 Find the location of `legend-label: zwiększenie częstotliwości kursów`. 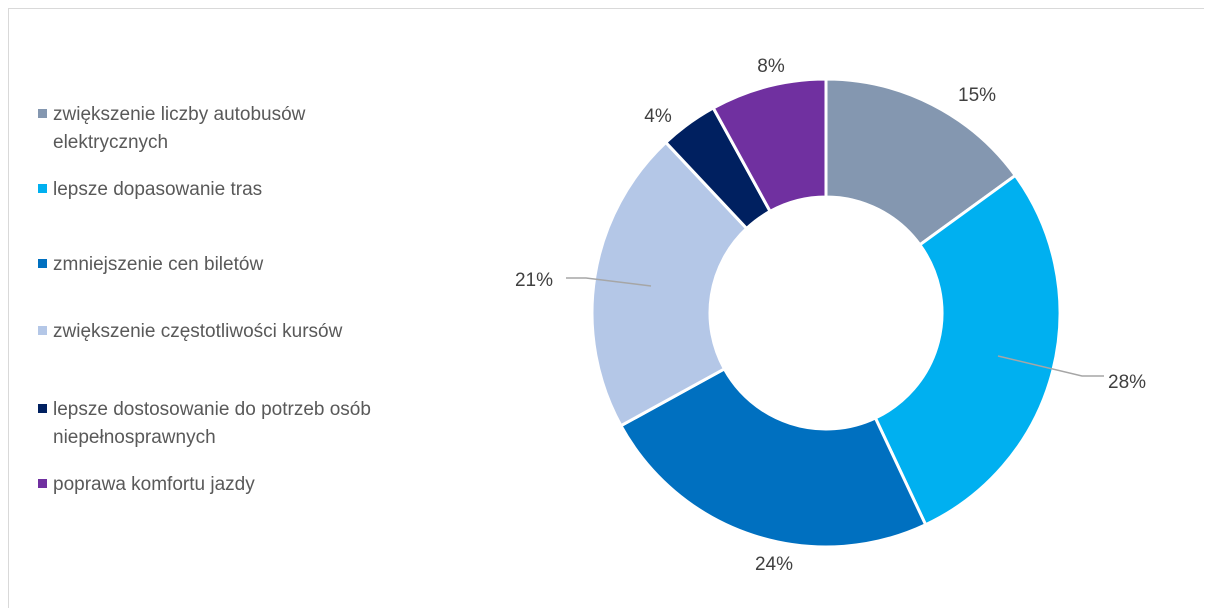

legend-label: zwiększenie częstotliwości kursów is located at coordinates (198, 331).